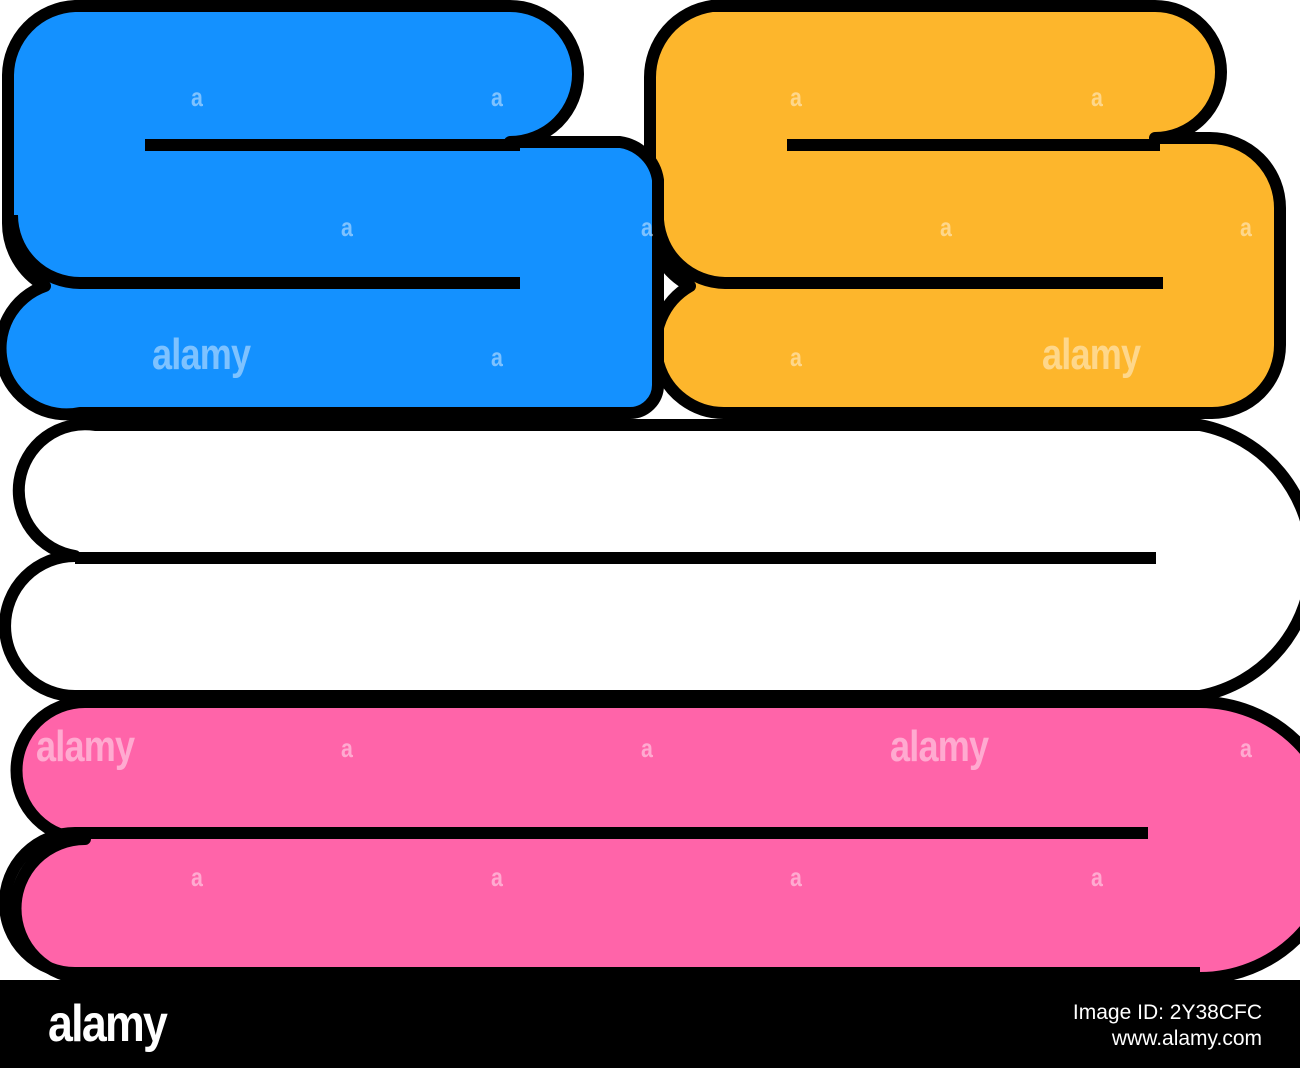 The image size is (1300, 1068). Describe the element at coordinates (650, 1024) in the screenshot. I see `stock-footer-bar: alamy Image ID: 2Y38CFC www.alamy.com` at that location.